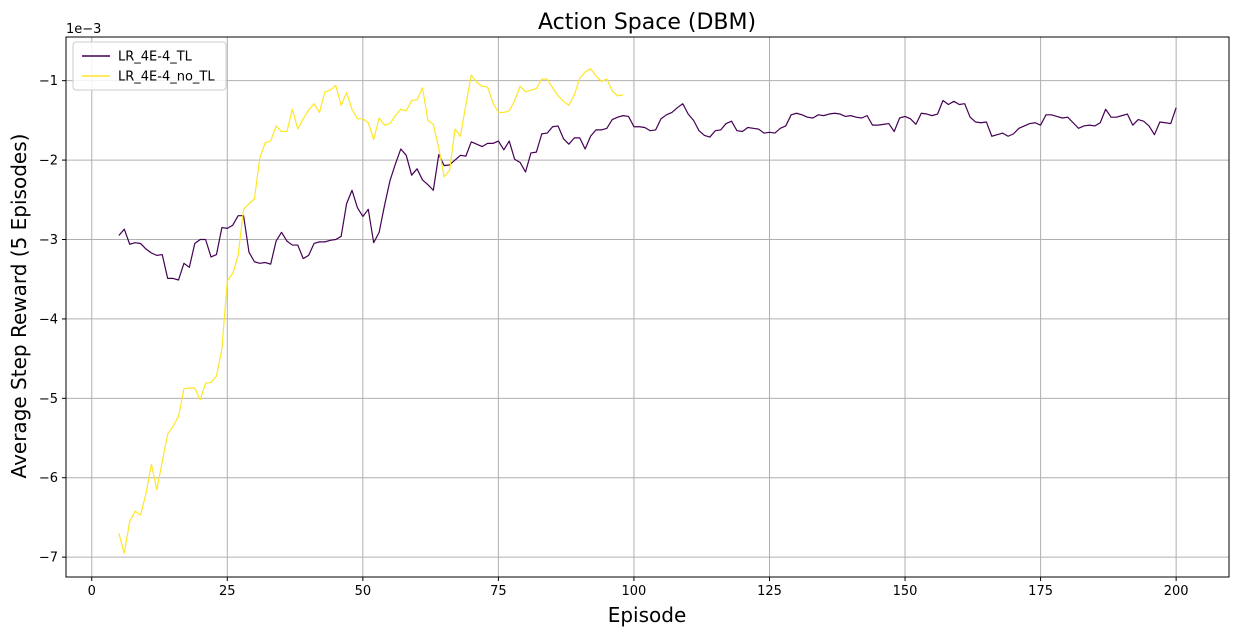  I want to click on y-tick-label: −4, so click(48, 319).